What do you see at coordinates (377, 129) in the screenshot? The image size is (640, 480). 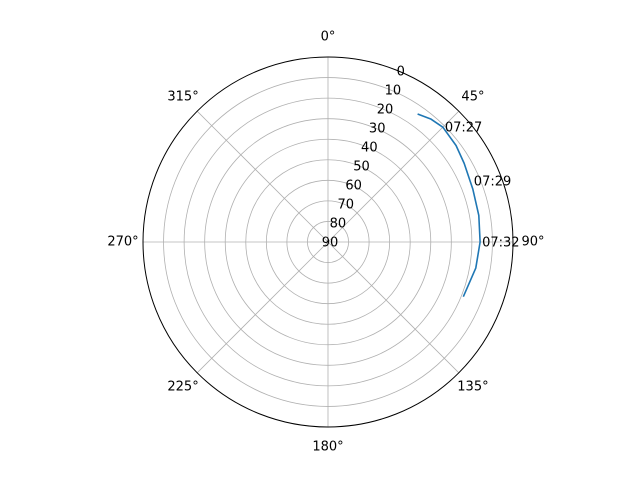 I see `radial-tick-label: 30` at bounding box center [377, 129].